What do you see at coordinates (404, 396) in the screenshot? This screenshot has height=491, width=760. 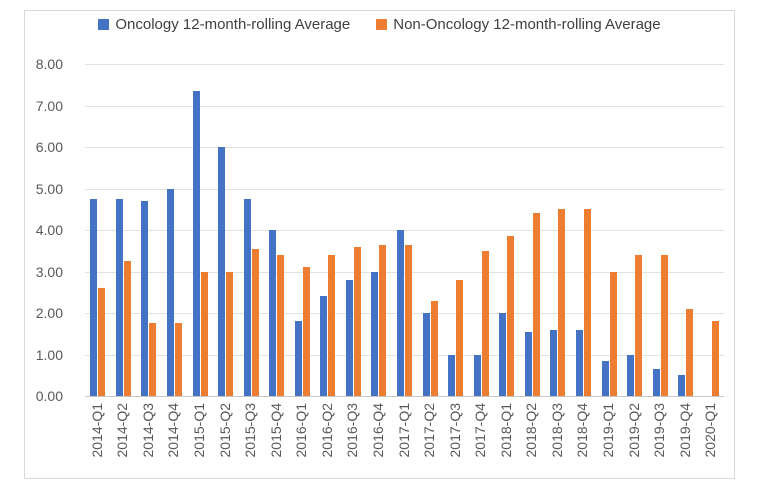 I see `x-axis-line` at bounding box center [404, 396].